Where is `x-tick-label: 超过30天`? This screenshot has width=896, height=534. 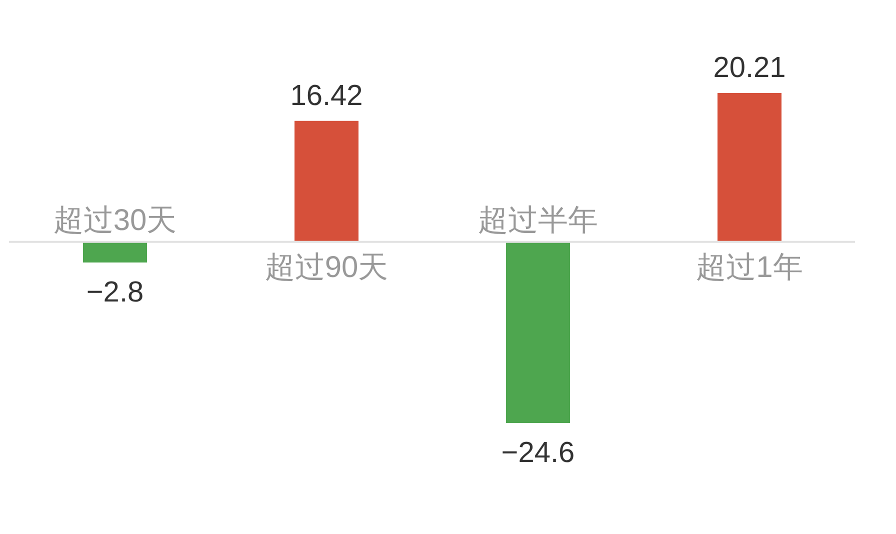 x-tick-label: 超过30天 is located at coordinates (115, 220).